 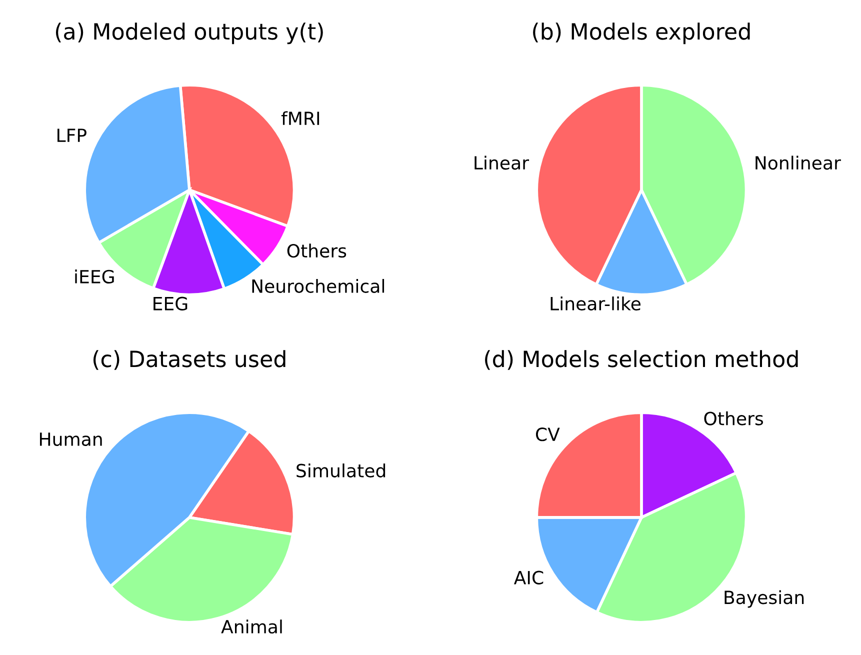 What do you see at coordinates (529, 577) in the screenshot?
I see `slice-label: AIC` at bounding box center [529, 577].